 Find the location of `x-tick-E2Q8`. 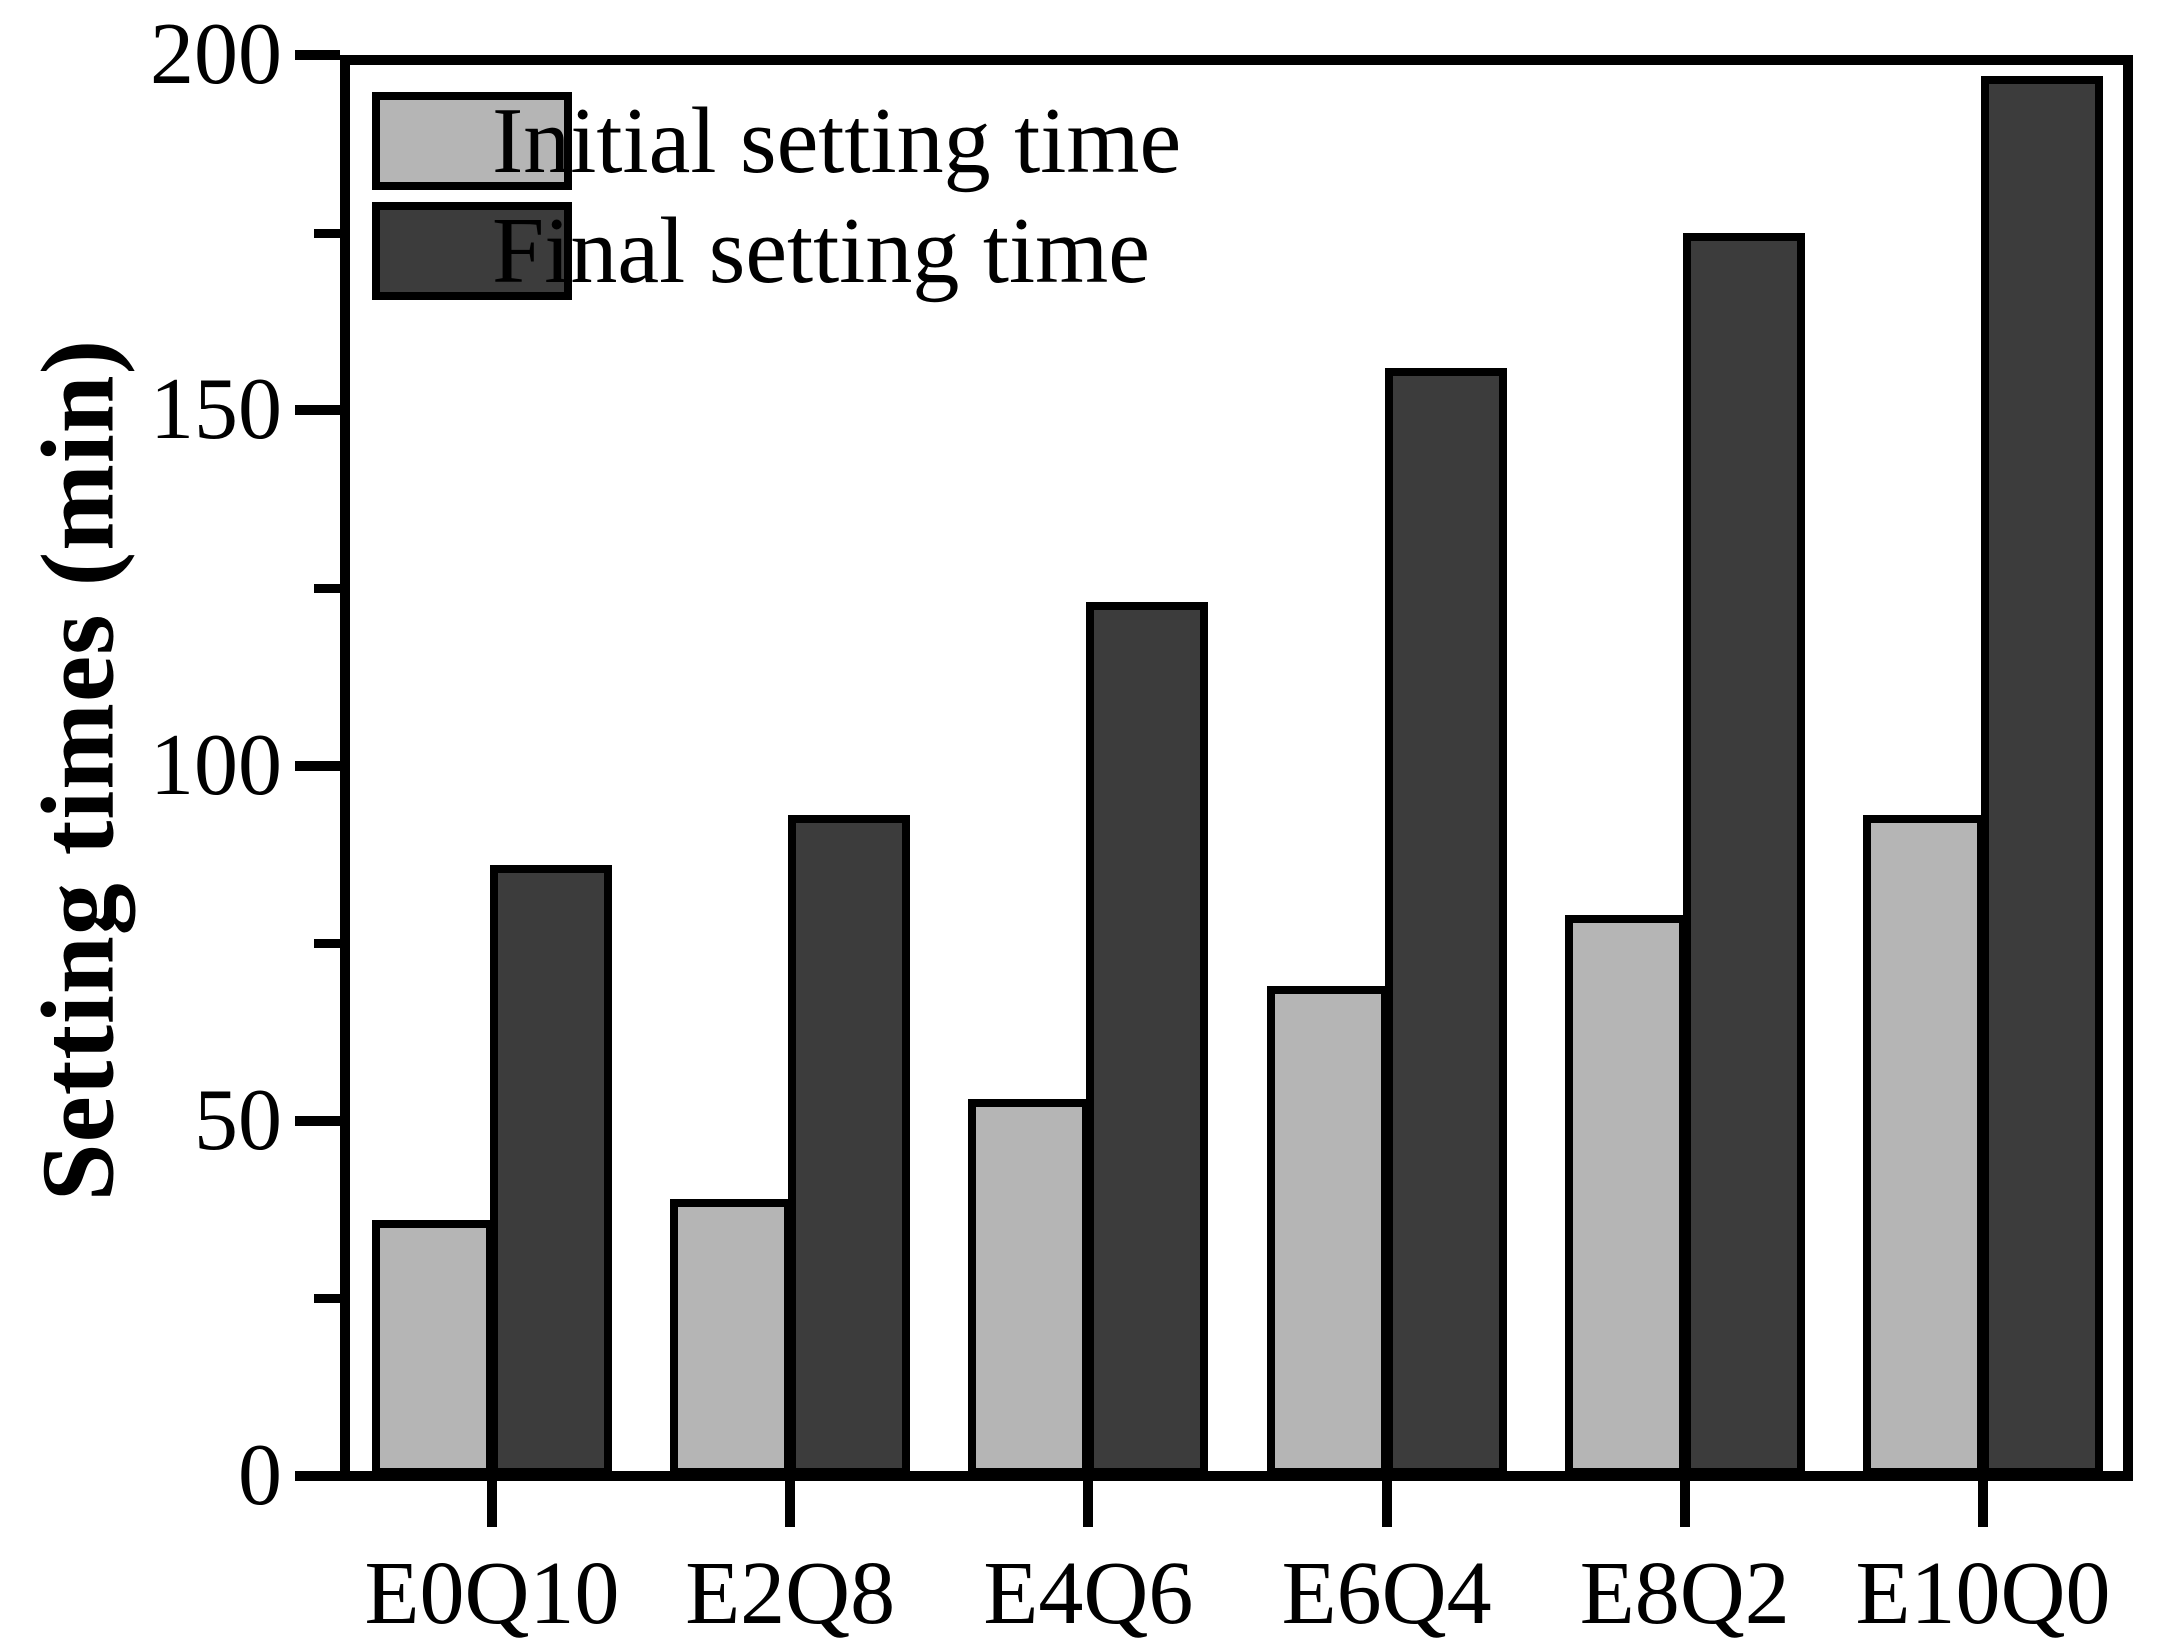

x-tick-E2Q8 is located at coordinates (790, 1504).